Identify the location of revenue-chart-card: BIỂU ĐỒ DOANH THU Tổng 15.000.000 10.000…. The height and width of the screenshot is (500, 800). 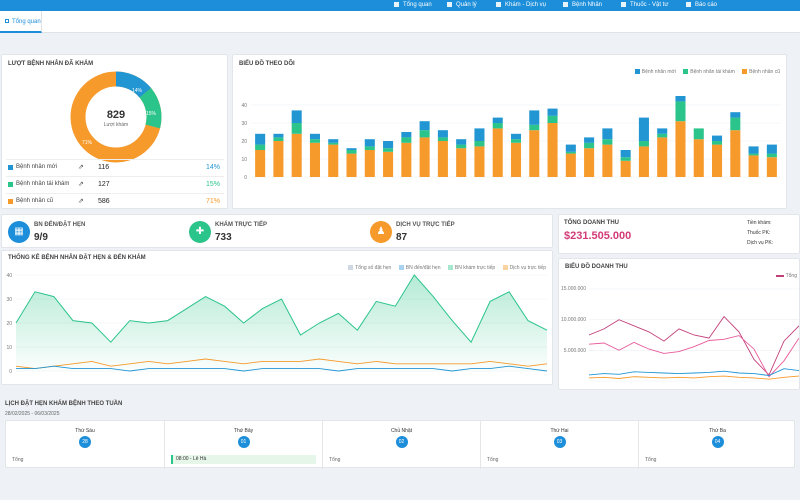
(679, 324).